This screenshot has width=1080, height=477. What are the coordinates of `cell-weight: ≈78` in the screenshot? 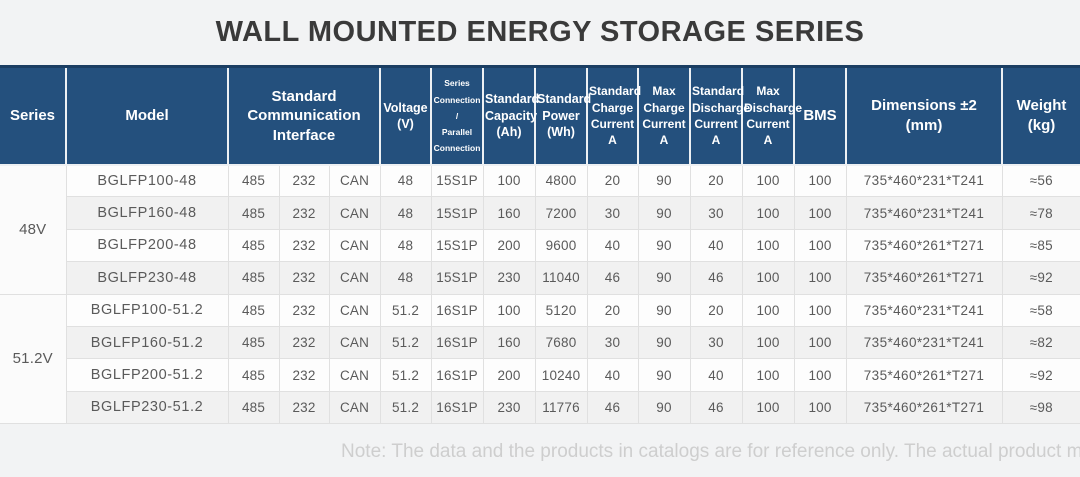 It's located at (1041, 213).